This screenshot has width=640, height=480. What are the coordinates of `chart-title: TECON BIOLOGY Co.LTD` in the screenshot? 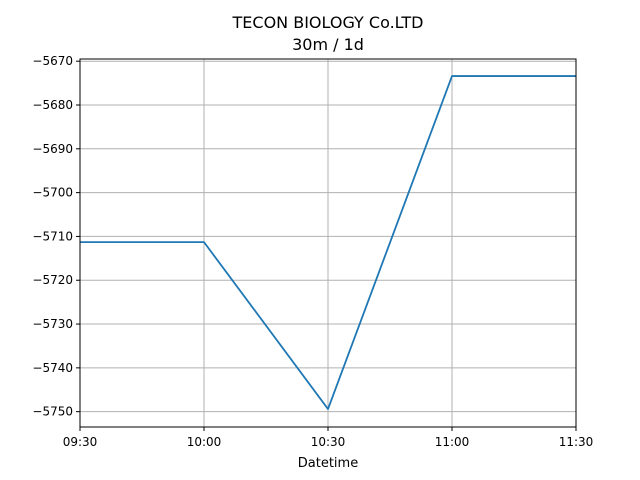 It's located at (328, 22).